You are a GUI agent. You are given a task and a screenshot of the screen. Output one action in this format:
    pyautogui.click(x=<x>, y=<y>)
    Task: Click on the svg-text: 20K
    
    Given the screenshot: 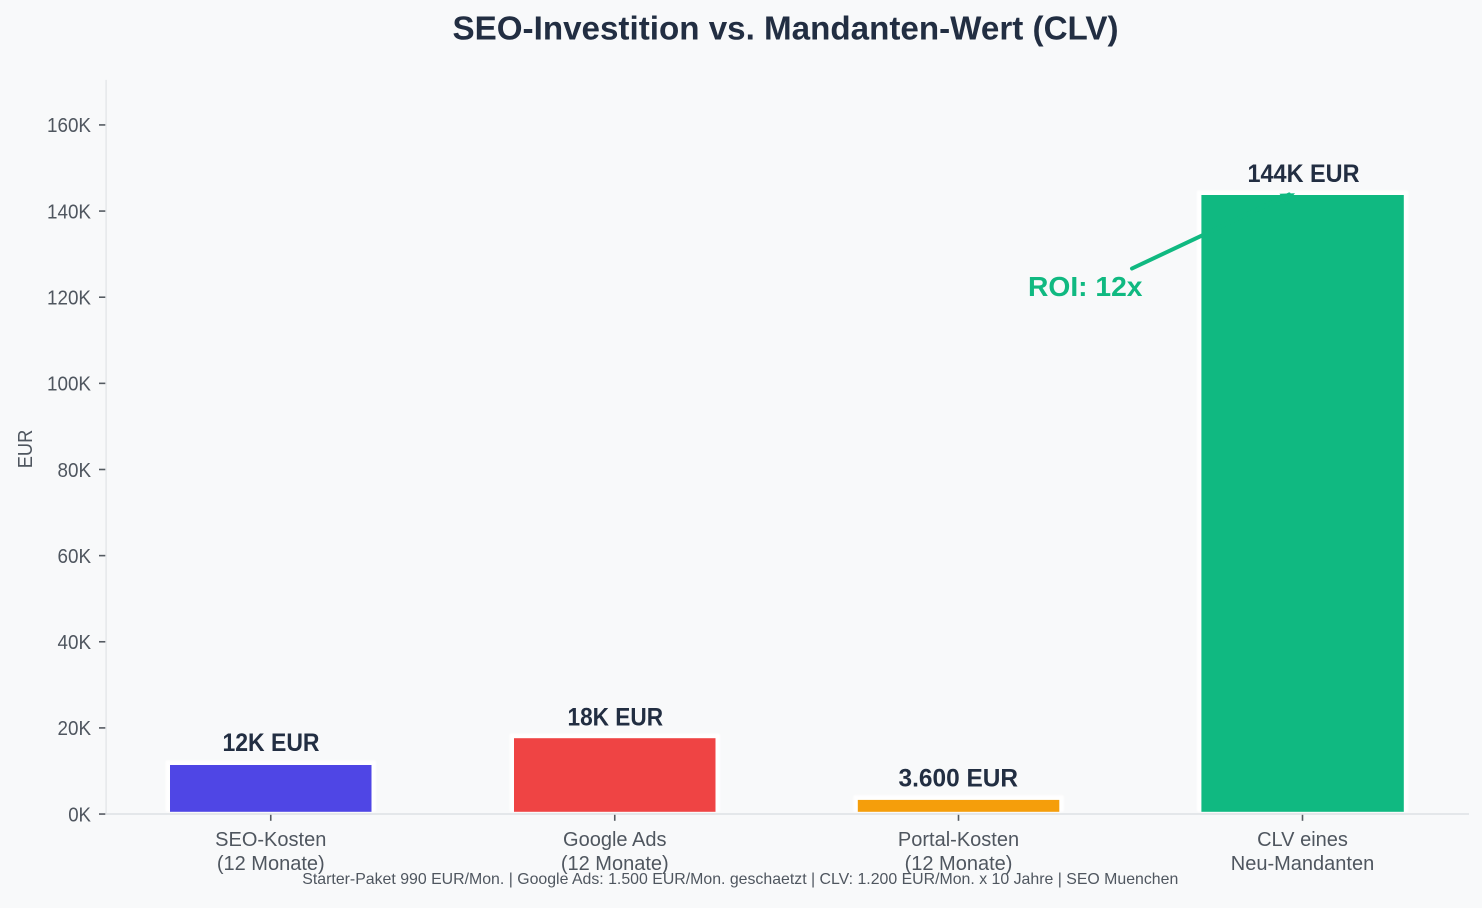 What is the action you would take?
    pyautogui.click(x=75, y=729)
    